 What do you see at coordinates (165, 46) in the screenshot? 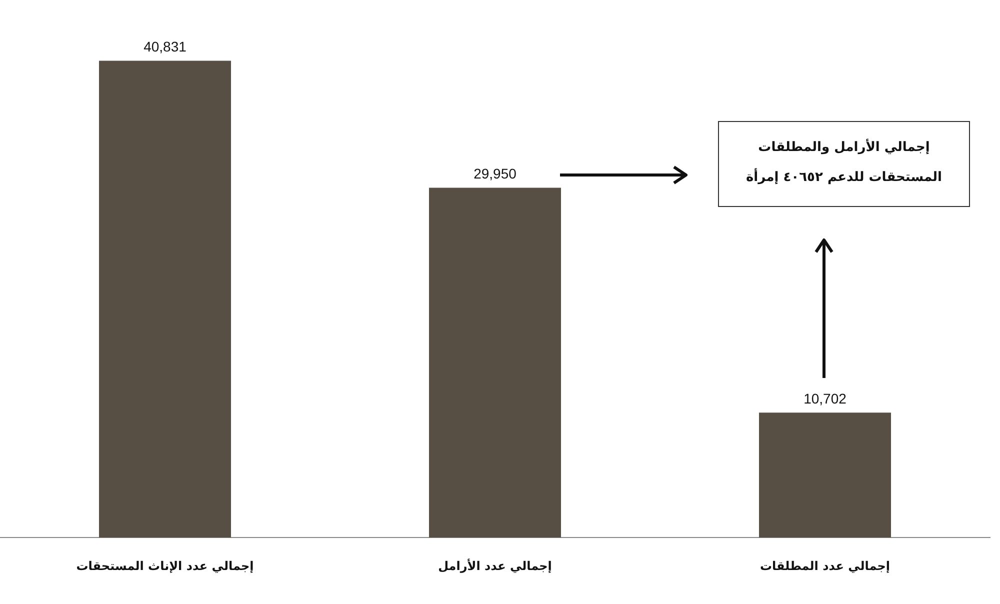
I see `data-label: 40,831` at bounding box center [165, 46].